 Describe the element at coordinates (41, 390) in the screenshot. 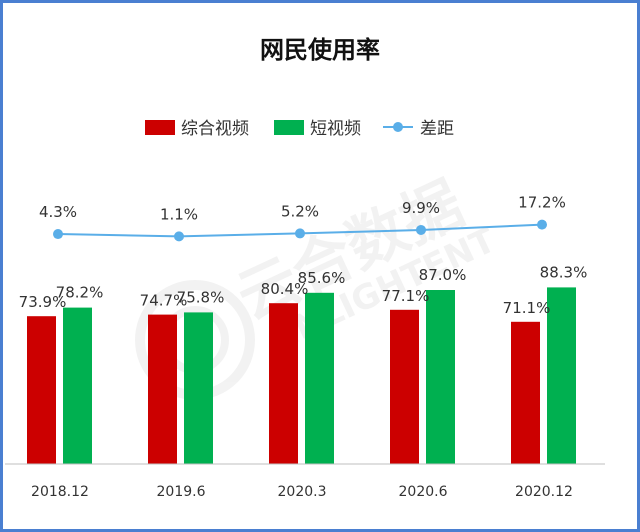

I see `bar-comprehensive-video-2018.12` at that location.